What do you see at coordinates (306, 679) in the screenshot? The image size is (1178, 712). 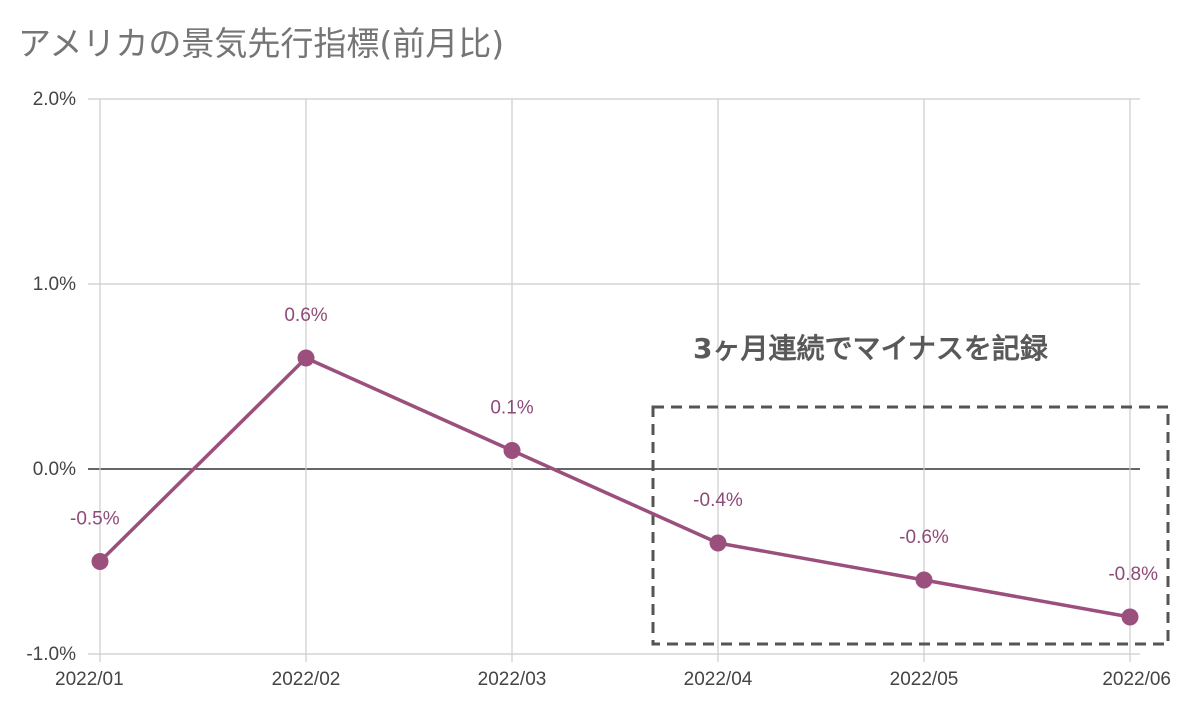 I see `x-tick-label: 2022/02` at bounding box center [306, 679].